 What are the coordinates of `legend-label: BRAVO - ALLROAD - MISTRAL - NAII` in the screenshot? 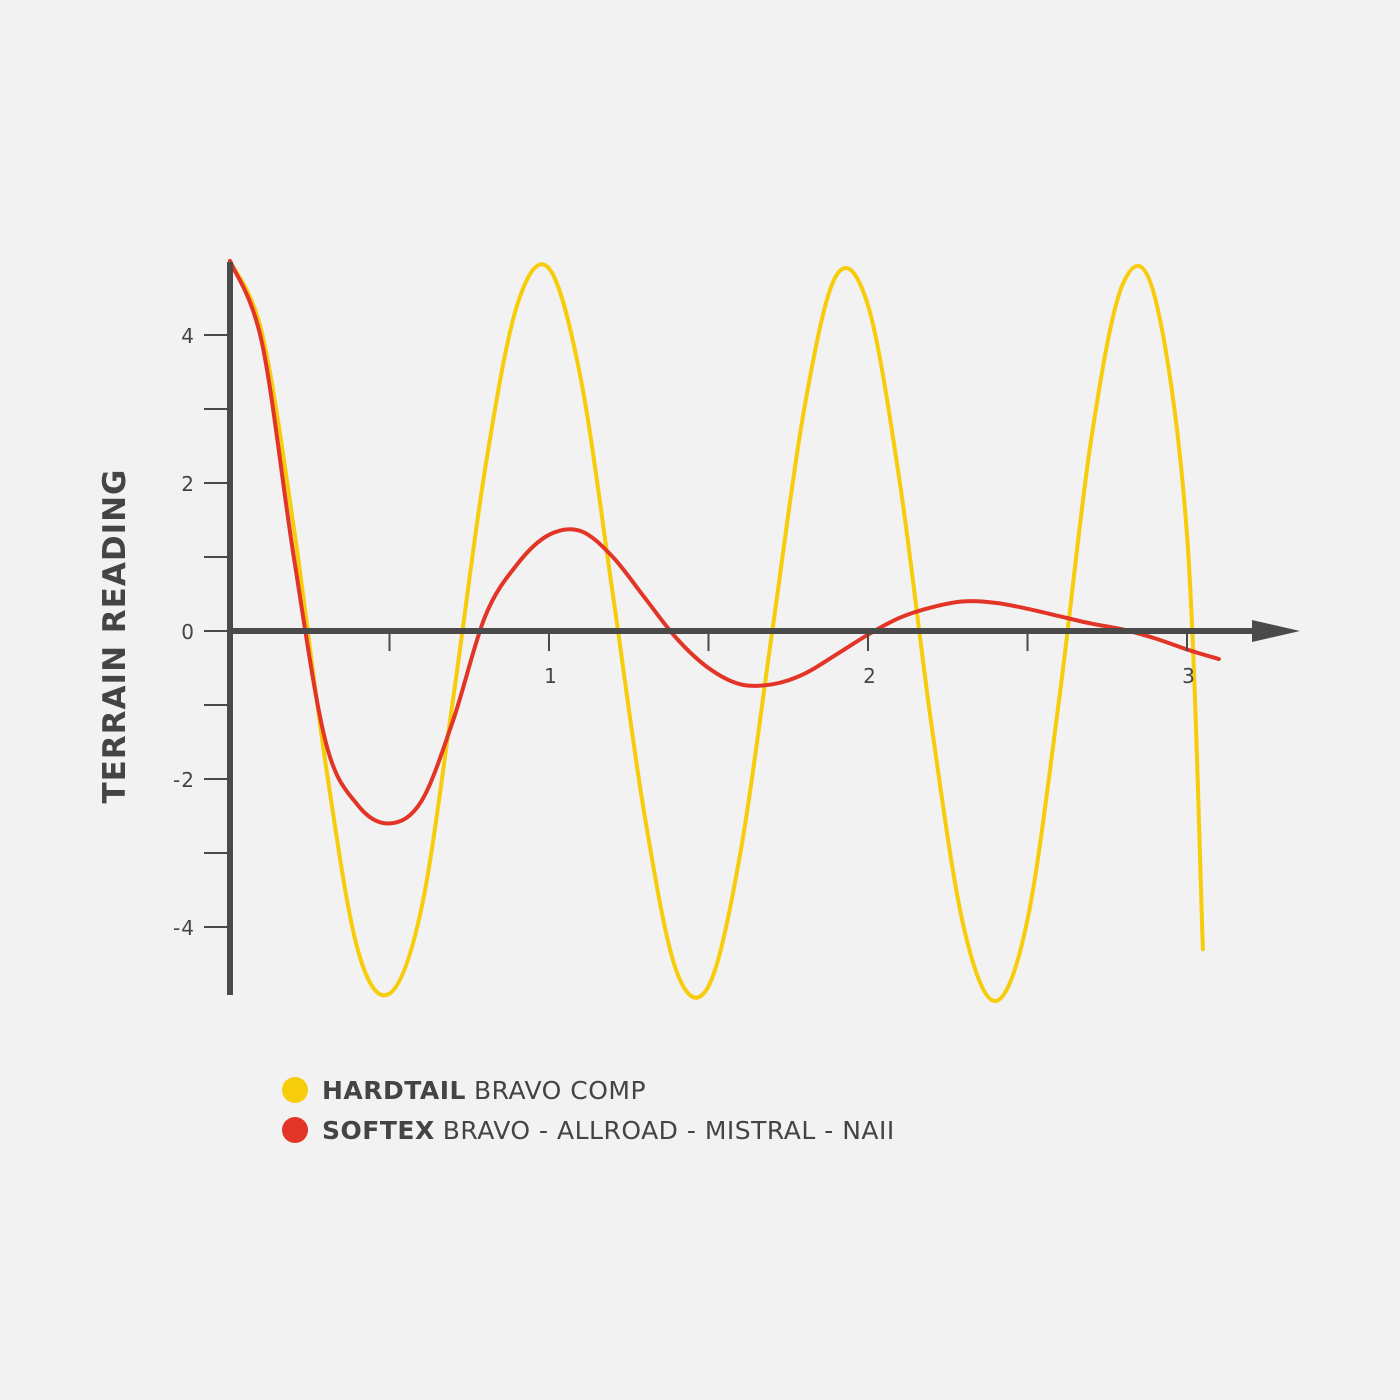 It's located at (668, 1130).